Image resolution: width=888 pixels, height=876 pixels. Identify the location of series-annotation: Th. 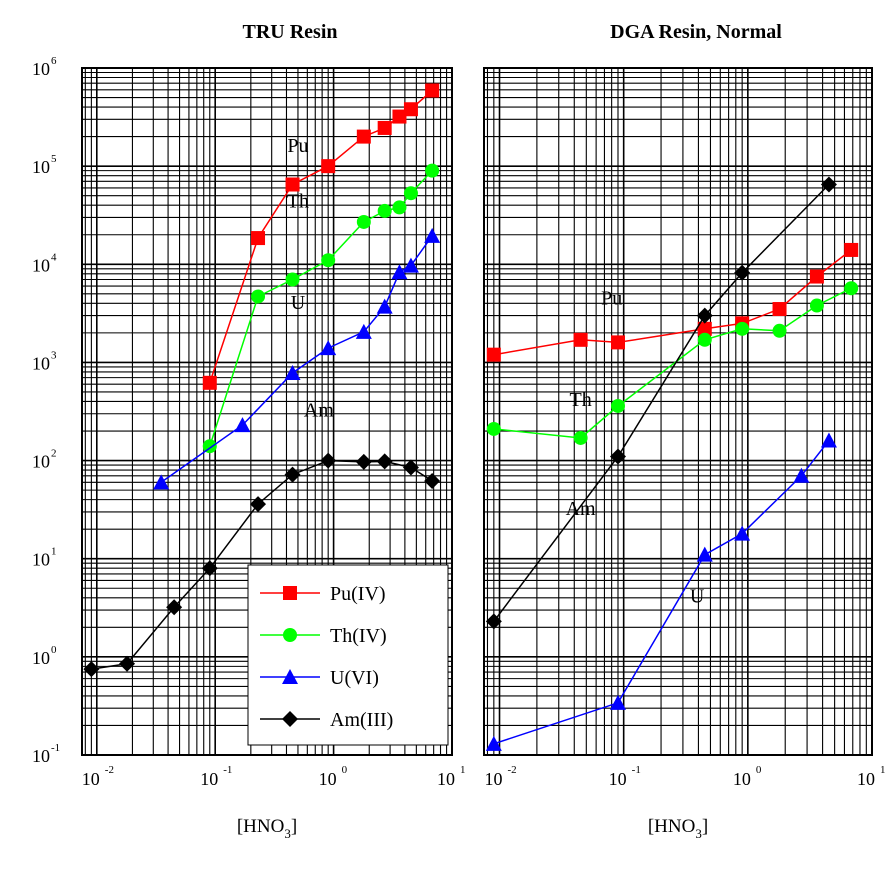
(298, 201).